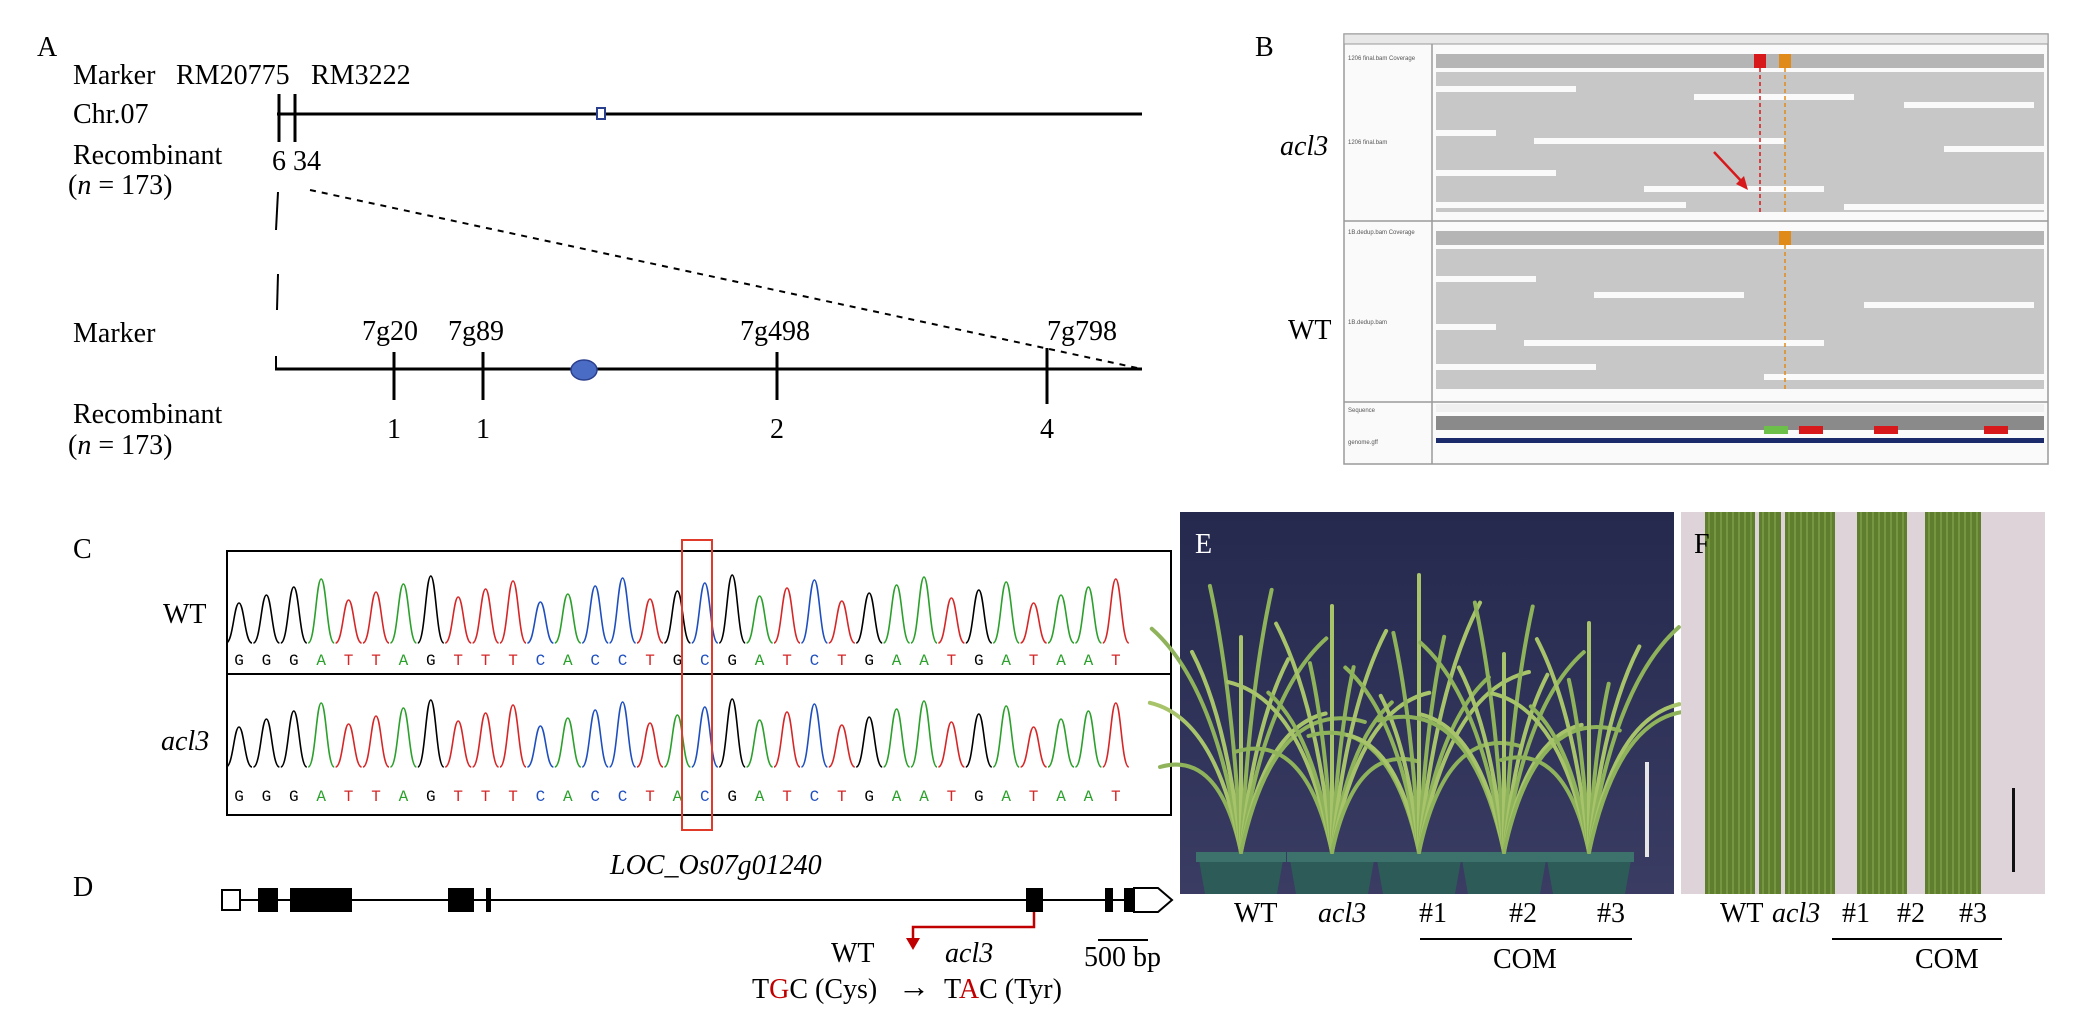 The height and width of the screenshot is (1032, 2096). I want to click on igv-row-label-acl3: acl3, so click(1304, 146).